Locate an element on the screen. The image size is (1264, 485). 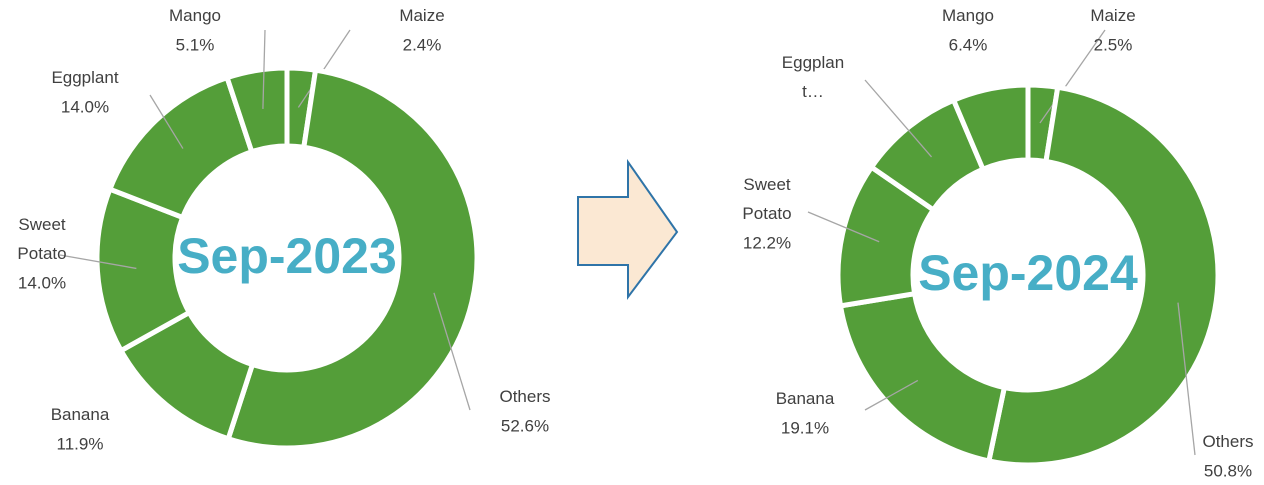
label-line: Eggplan is located at coordinates (813, 62).